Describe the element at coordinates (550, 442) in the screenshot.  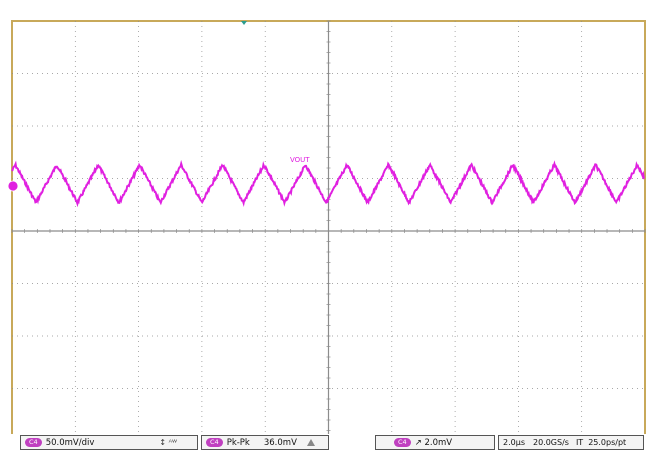
I see `sample-rate: 20.0GS/s` at that location.